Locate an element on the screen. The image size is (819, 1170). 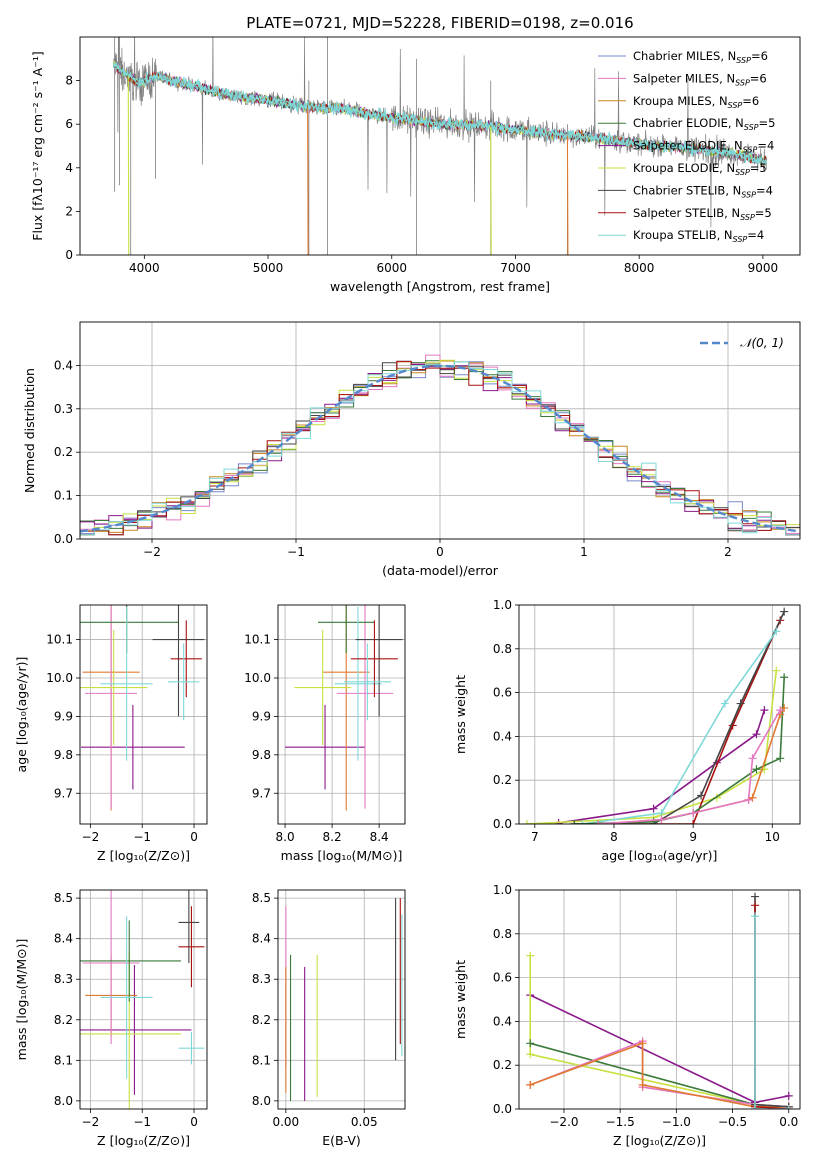
x-tick-label: −2.0 is located at coordinates (563, 1122).